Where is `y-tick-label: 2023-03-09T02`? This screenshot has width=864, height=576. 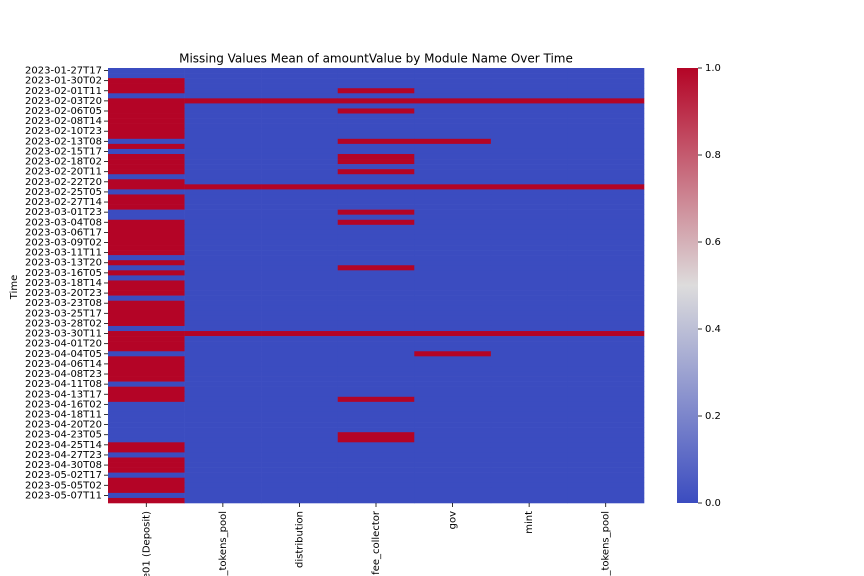 y-tick-label: 2023-03-09T02 is located at coordinates (63, 243).